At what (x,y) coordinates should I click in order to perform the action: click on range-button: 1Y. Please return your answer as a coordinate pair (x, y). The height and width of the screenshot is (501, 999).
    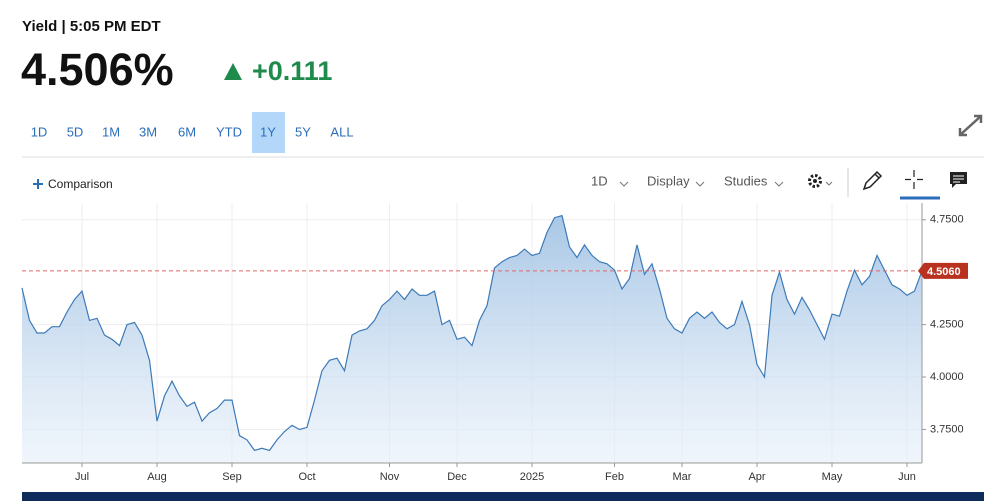
    Looking at the image, I should click on (268, 131).